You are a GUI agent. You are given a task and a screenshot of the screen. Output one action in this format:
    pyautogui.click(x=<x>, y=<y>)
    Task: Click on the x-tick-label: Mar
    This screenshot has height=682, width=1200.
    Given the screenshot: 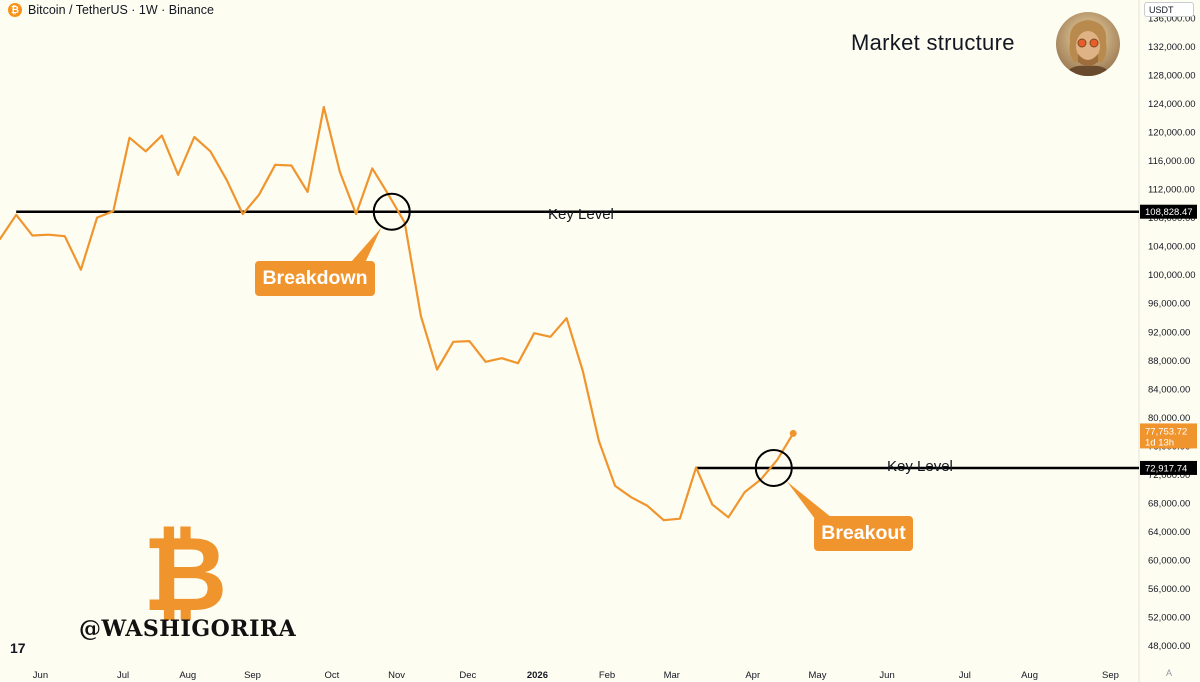 What is the action you would take?
    pyautogui.click(x=672, y=675)
    